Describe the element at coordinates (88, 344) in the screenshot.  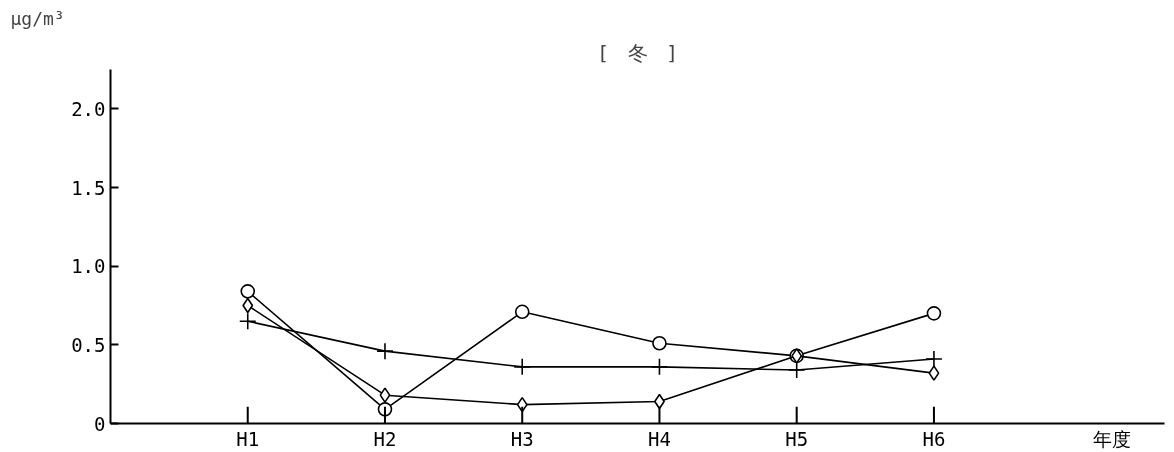
I see `y-tick-label: 0.5` at that location.